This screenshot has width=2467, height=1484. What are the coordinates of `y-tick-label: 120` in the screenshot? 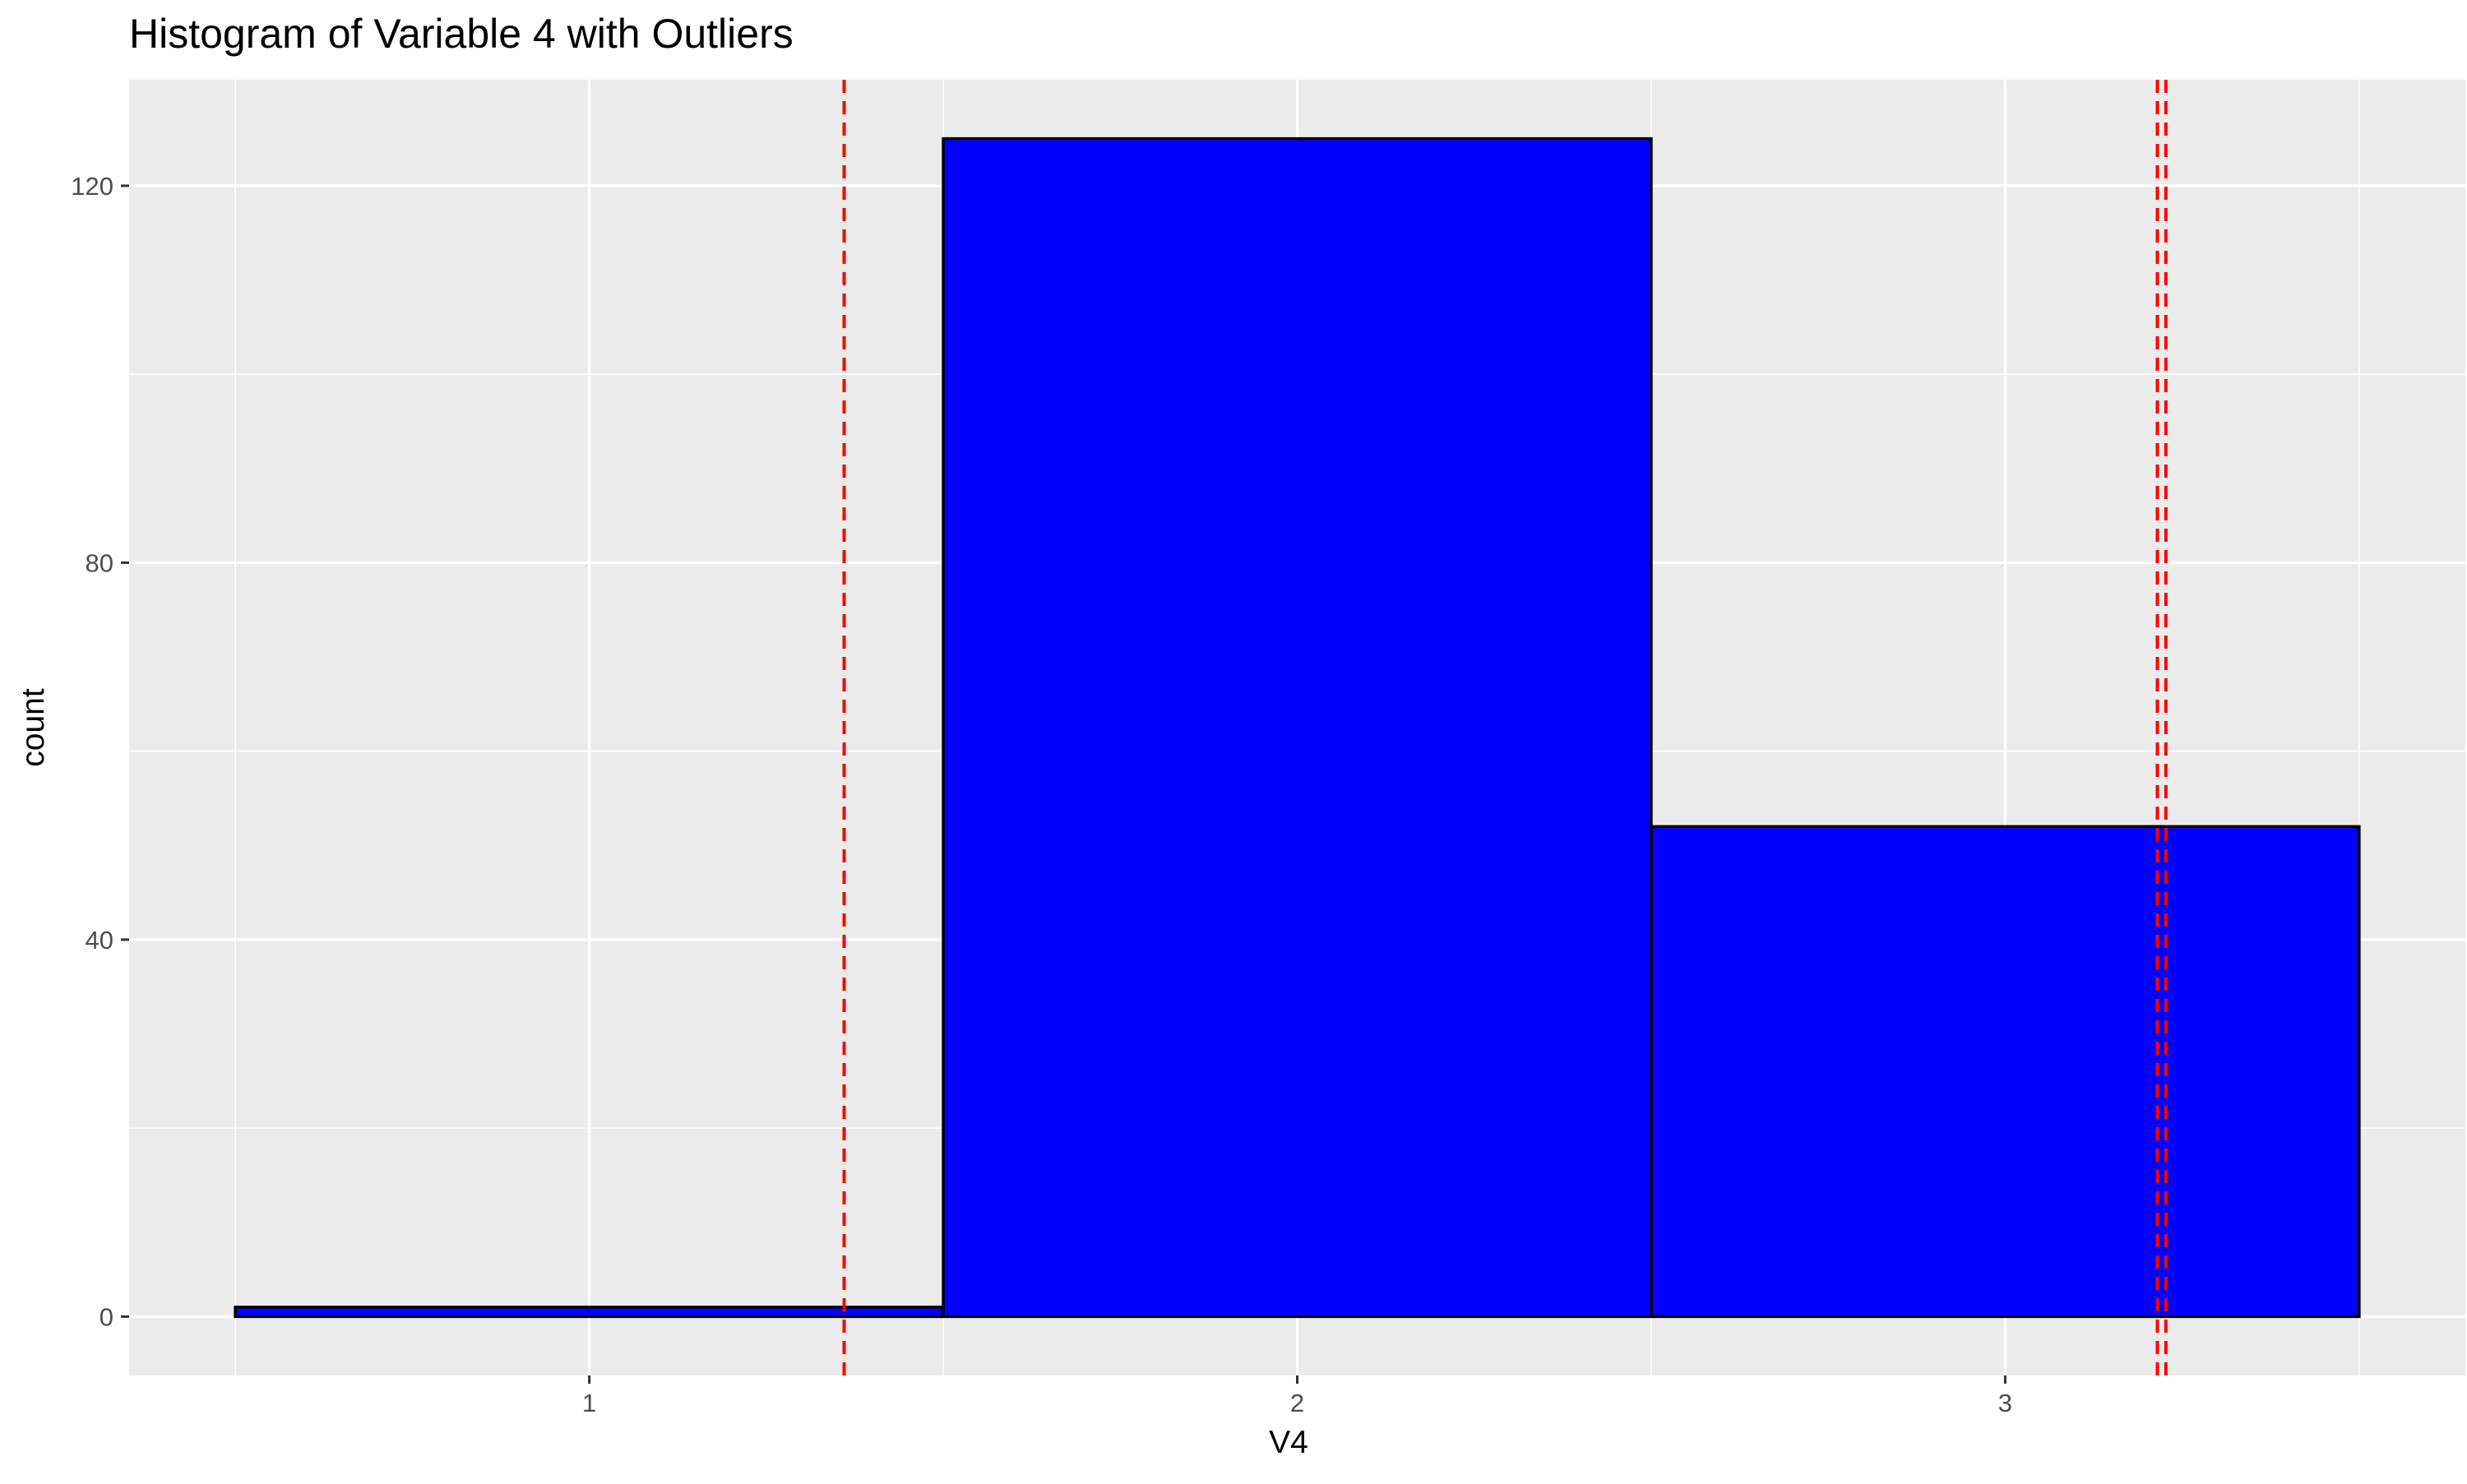 It's located at (92, 186).